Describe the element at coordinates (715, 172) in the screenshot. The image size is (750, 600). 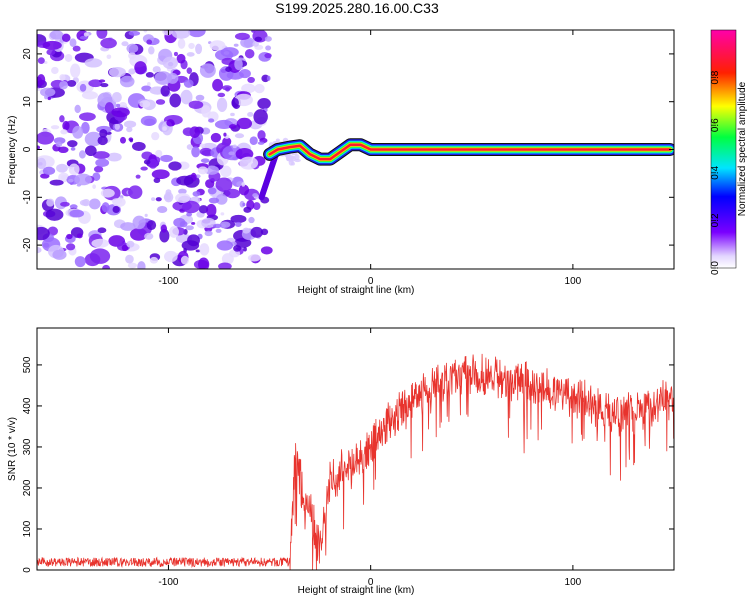
I see `colorbar-ticks: 0.0 0.2 0.4 0.6 0.8` at that location.